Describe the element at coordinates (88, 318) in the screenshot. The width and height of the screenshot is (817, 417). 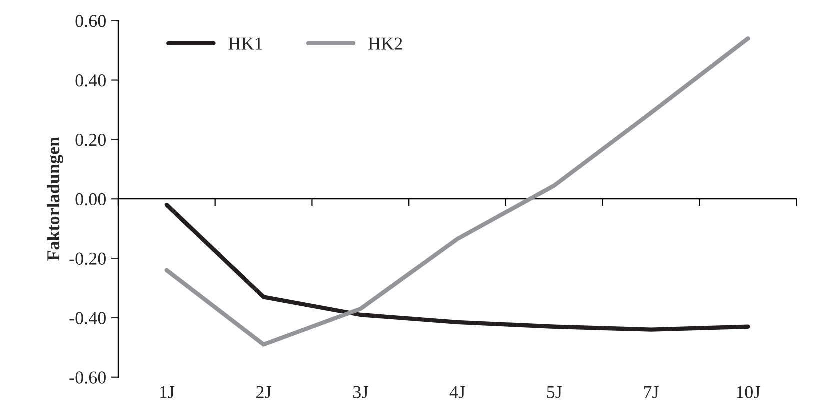
I see `y-tick-label: -0.40` at that location.